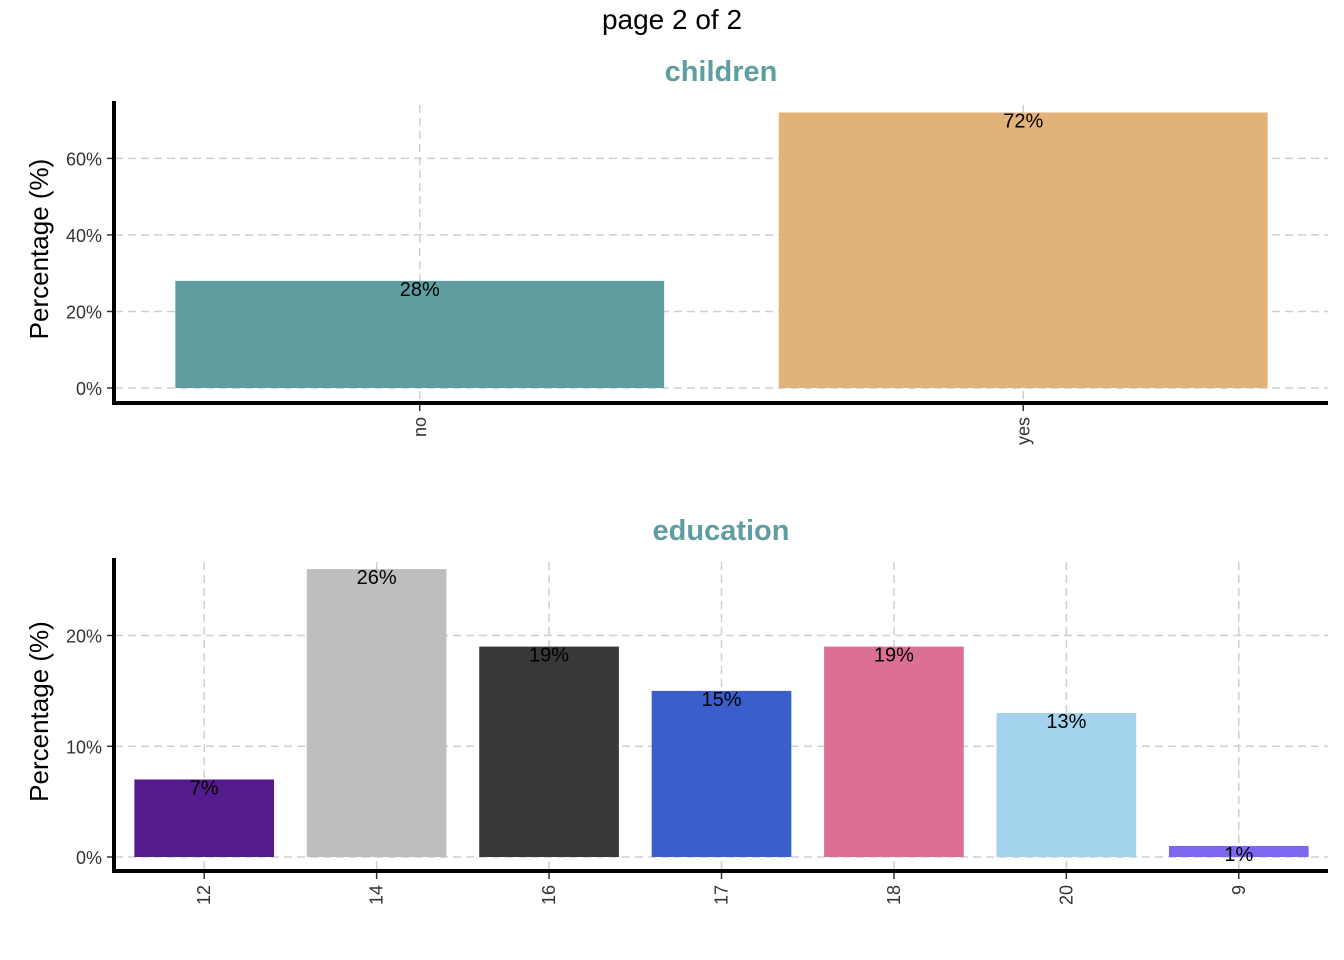 This screenshot has height=960, width=1344. I want to click on data-label-no: 28%, so click(420, 290).